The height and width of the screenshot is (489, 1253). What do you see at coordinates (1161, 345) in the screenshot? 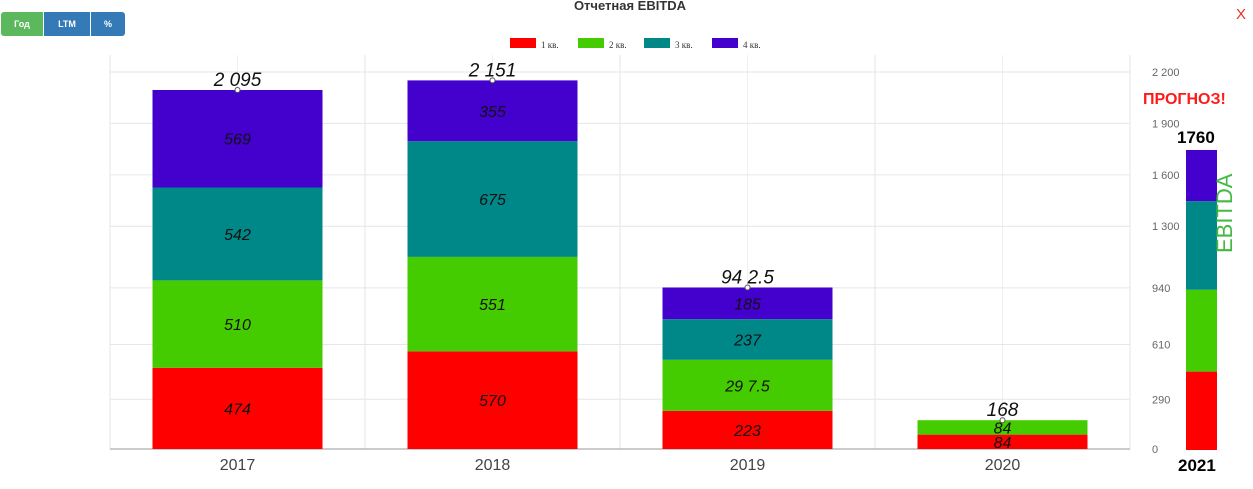
I see `y-tick-label: 610` at bounding box center [1161, 345].